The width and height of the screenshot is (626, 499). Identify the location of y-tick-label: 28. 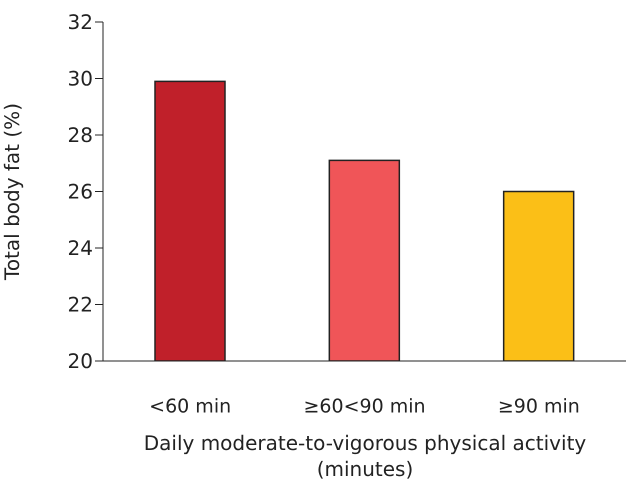
(80, 135).